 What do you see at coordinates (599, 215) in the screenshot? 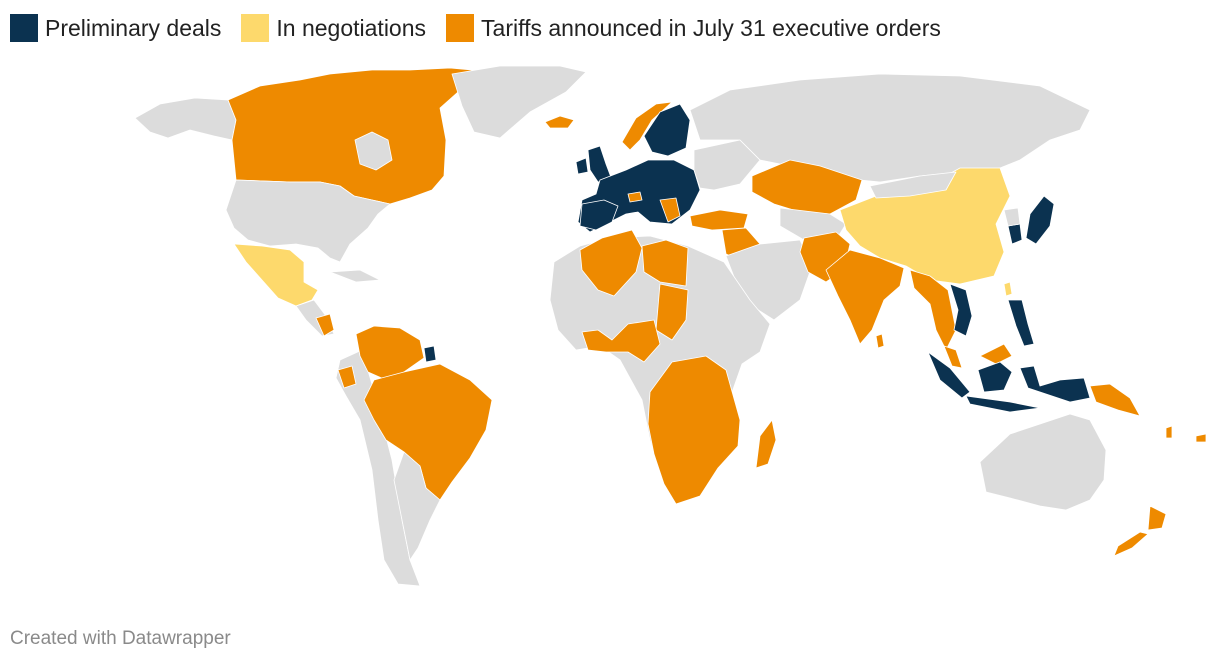
I see `region-spain` at bounding box center [599, 215].